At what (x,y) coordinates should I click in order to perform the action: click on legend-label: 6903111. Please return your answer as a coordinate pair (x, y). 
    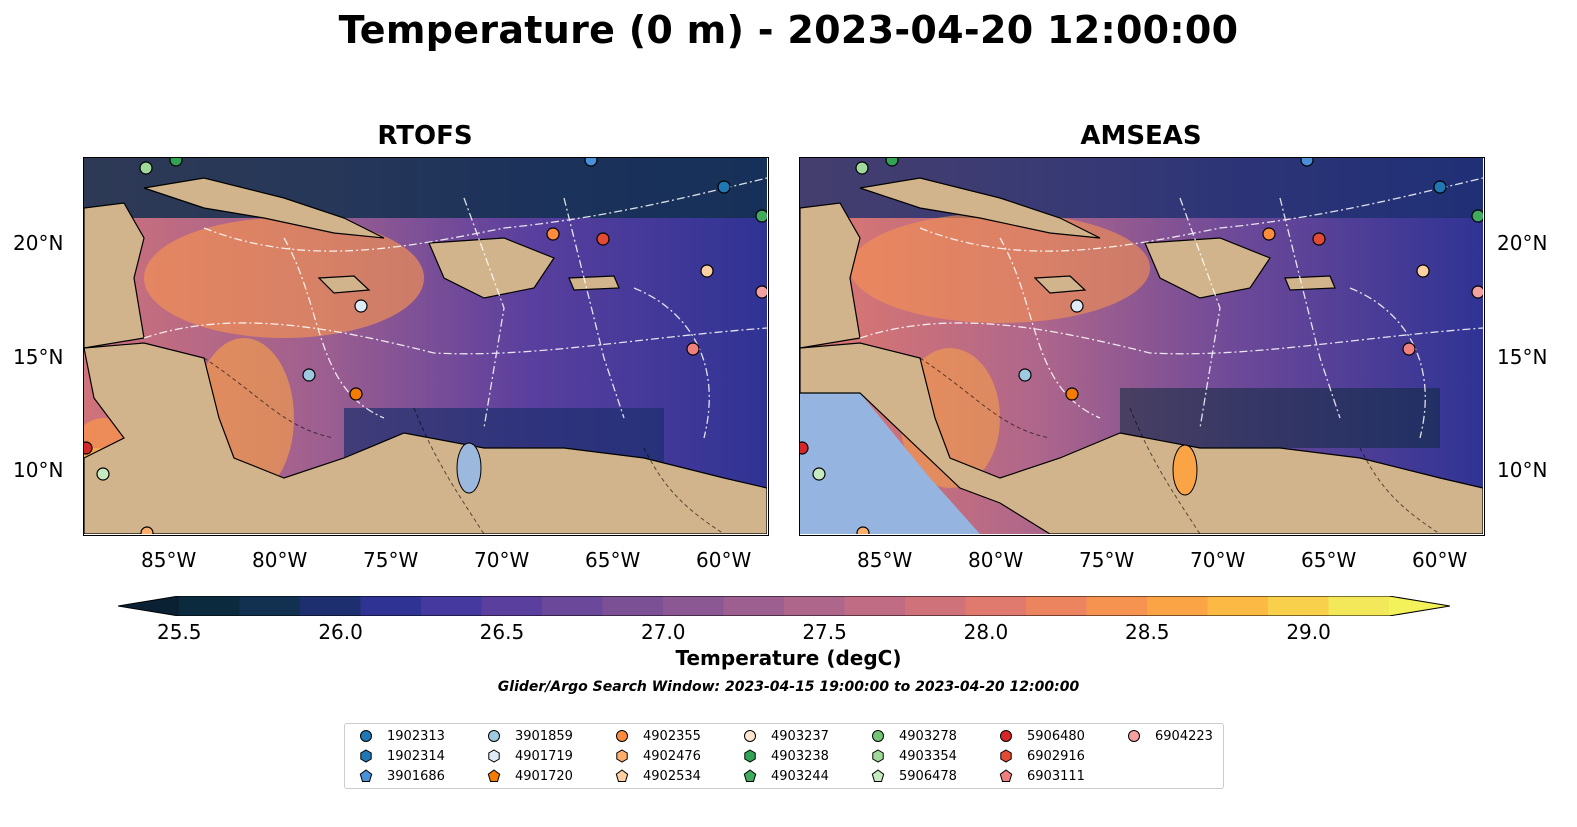
    Looking at the image, I should click on (1056, 776).